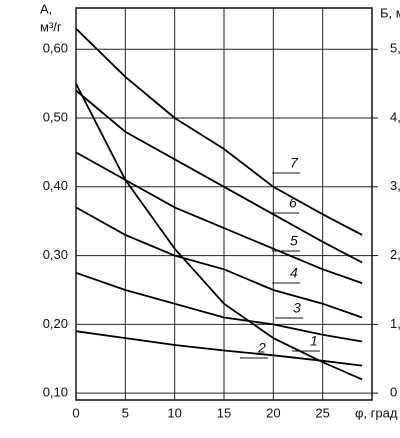 Image resolution: width=400 pixels, height=438 pixels. What do you see at coordinates (294, 241) in the screenshot?
I see `legend-label: 5` at bounding box center [294, 241].